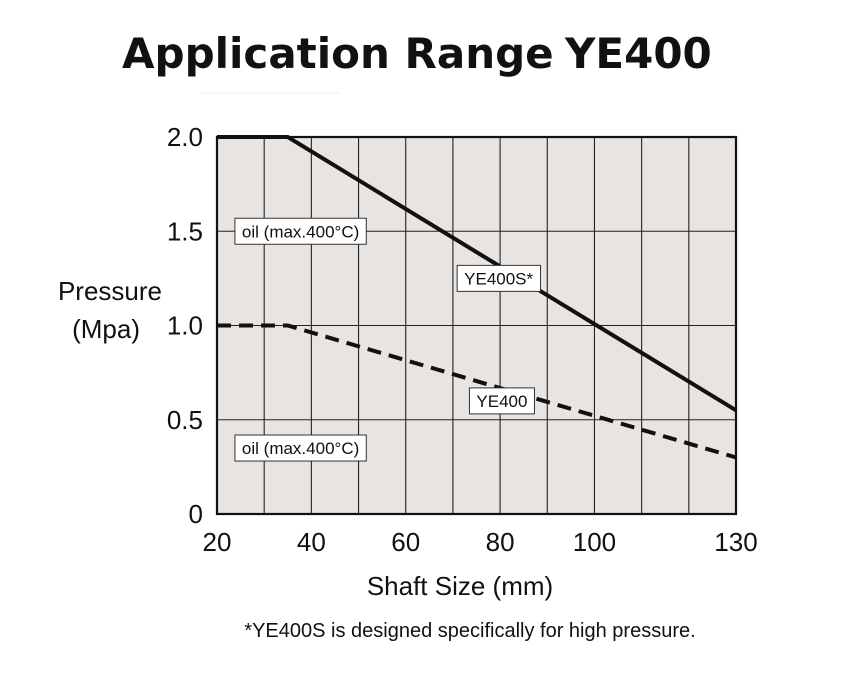  I want to click on x-tick-label: 100, so click(594, 542).